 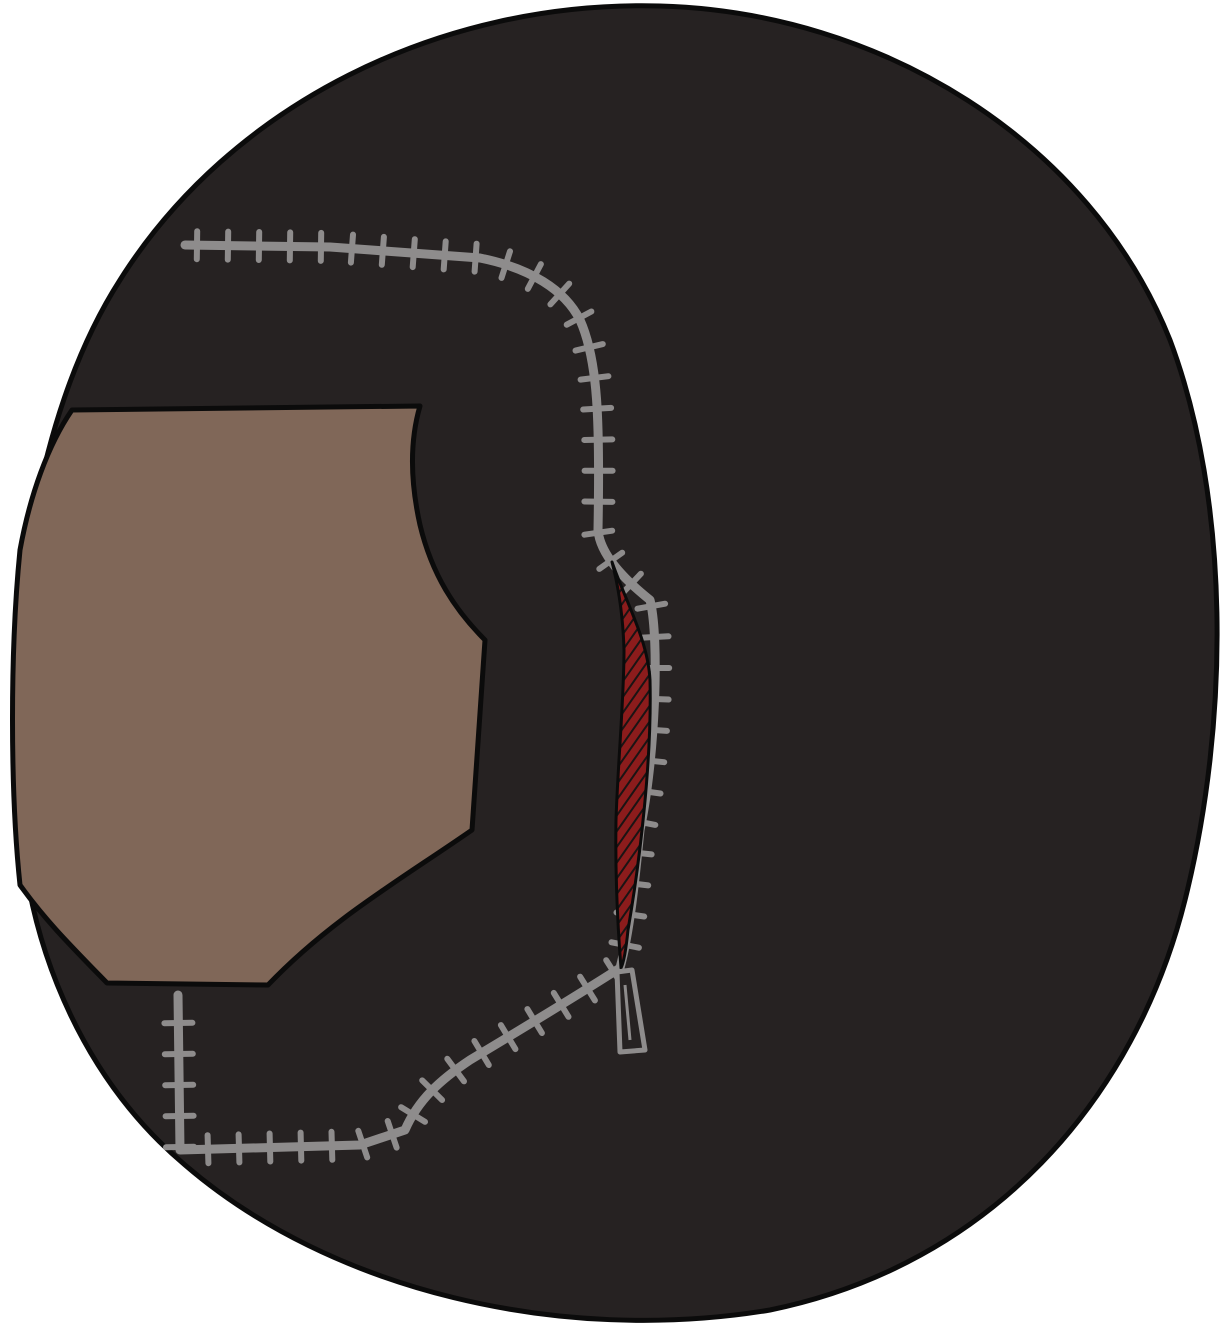 I want to click on zipper-pull-slot, so click(x=627, y=1012).